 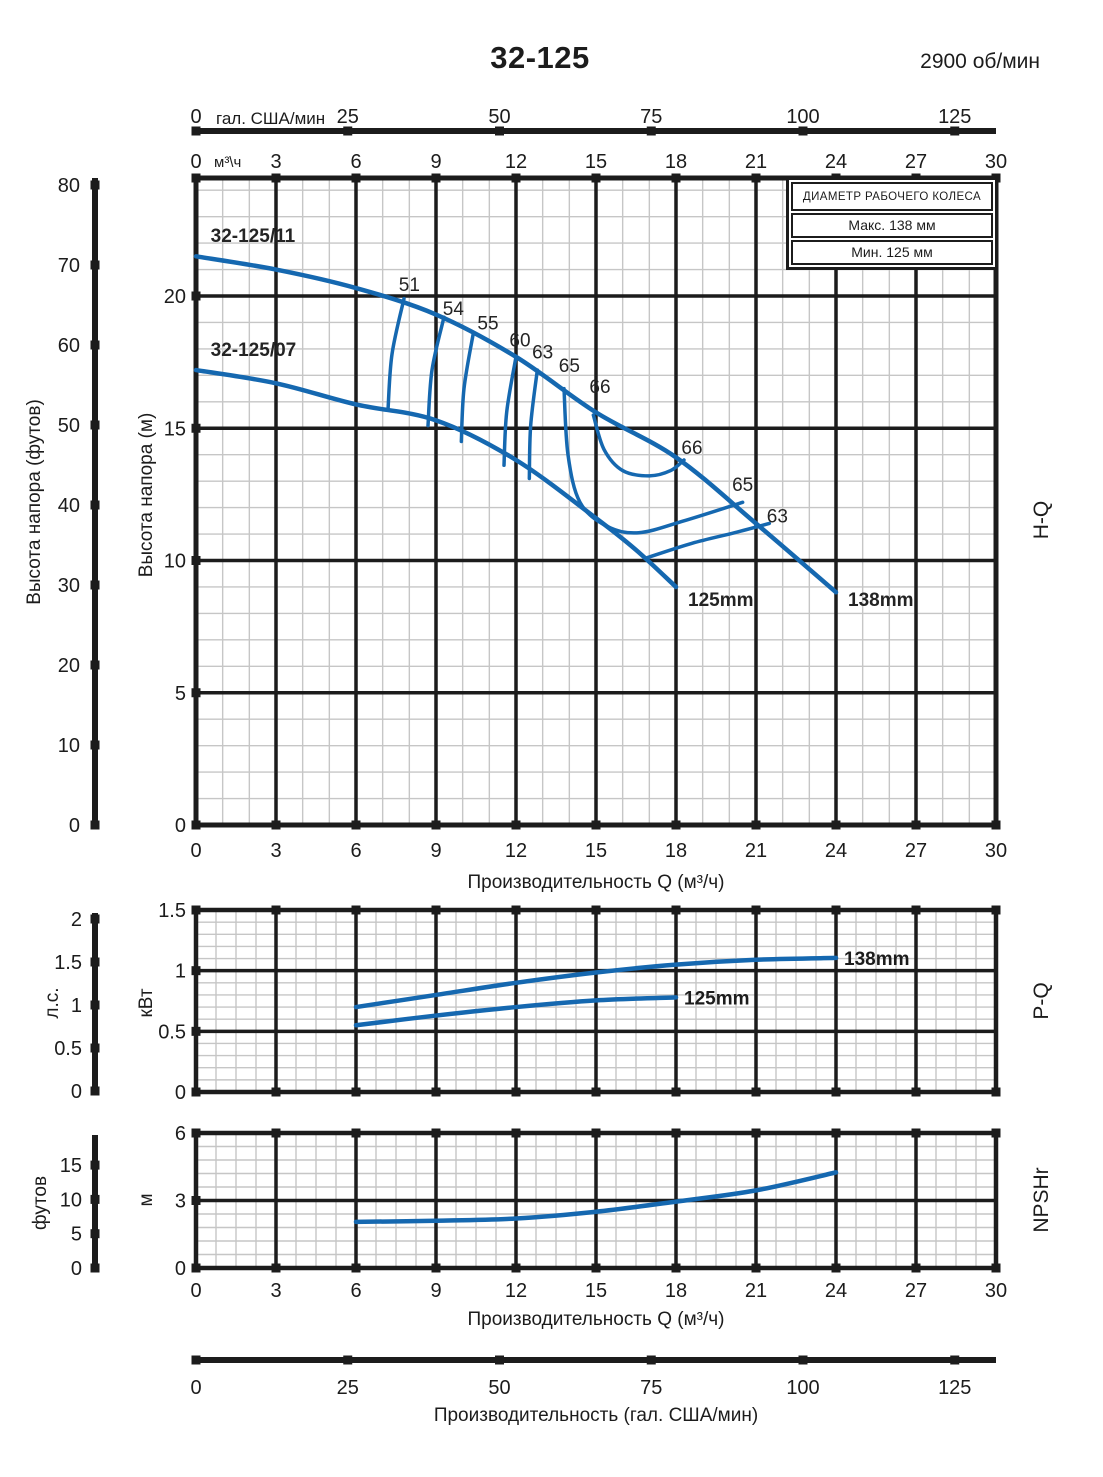 What do you see at coordinates (254, 350) in the screenshot?
I see `svg-text: 32-125/07` at bounding box center [254, 350].